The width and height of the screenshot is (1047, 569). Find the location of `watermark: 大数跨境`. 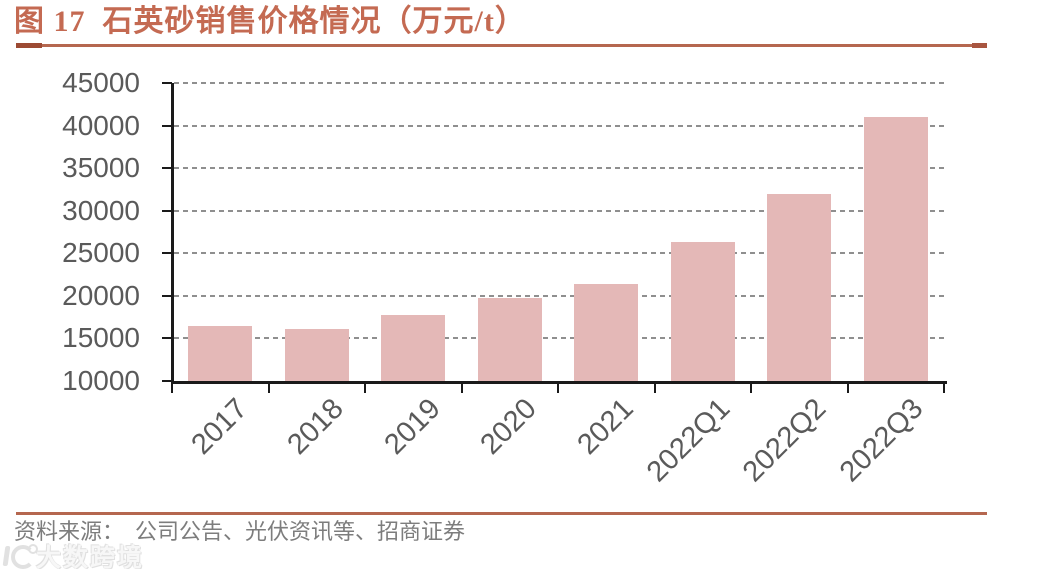

watermark: 大数跨境 is located at coordinates (73, 553).